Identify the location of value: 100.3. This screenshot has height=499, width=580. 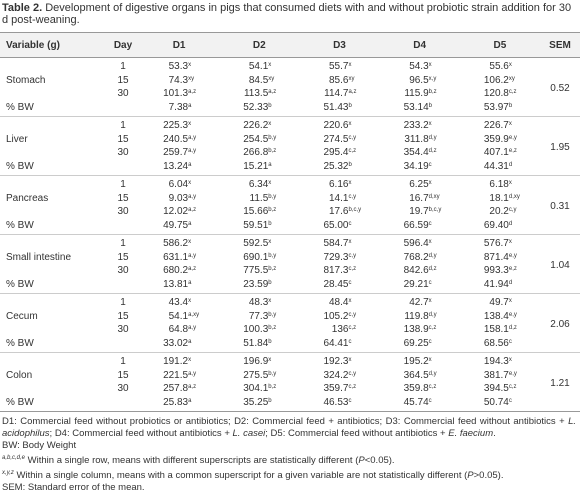
(256, 330).